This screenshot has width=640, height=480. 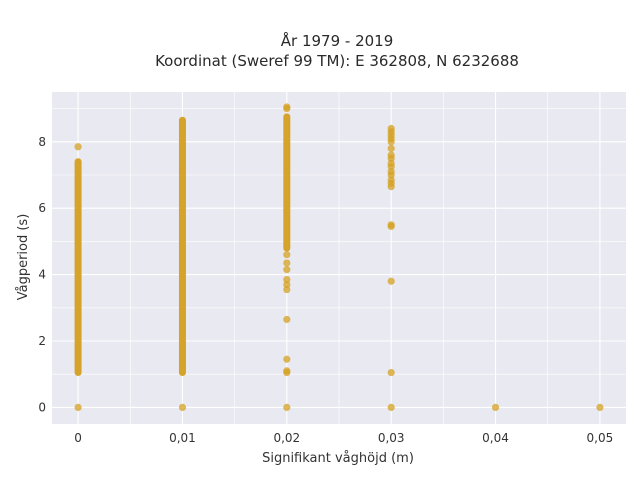 I want to click on y-tick-label: 8, so click(x=42, y=142).